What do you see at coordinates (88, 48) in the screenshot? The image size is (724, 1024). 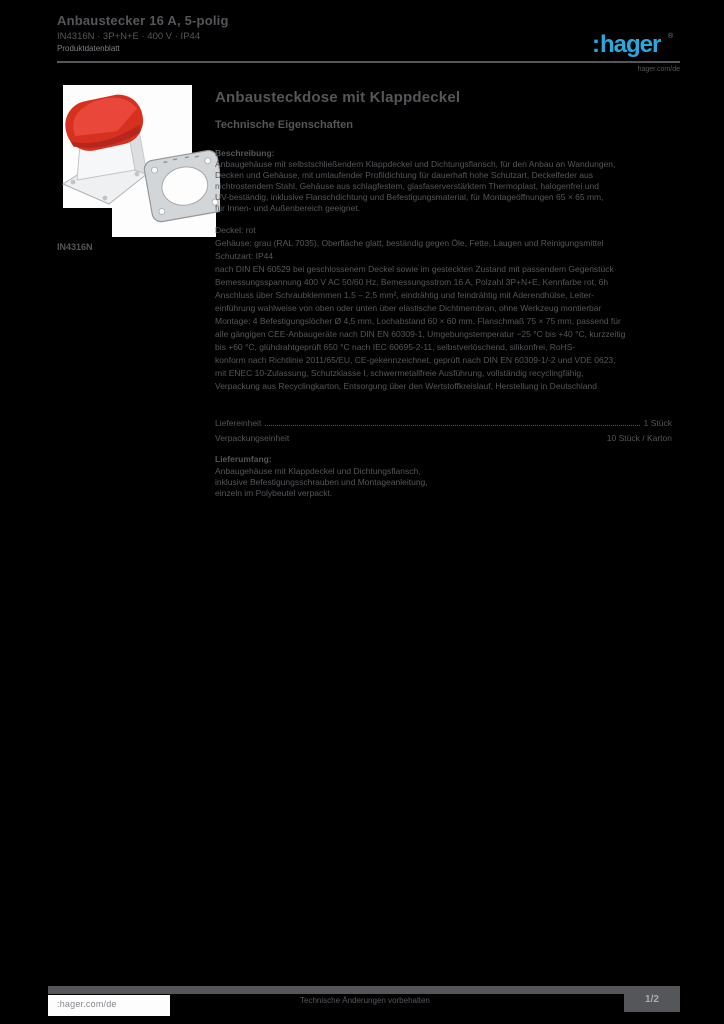 I see `header-doc-type: Produktdatenblatt` at bounding box center [88, 48].